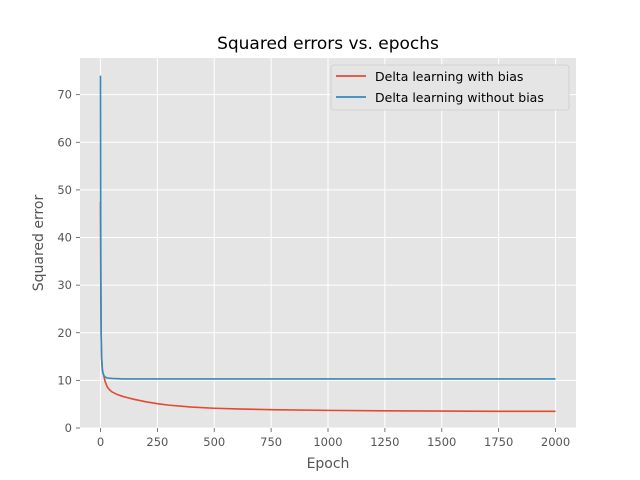 This screenshot has width=640, height=480. What do you see at coordinates (64, 285) in the screenshot?
I see `y-tick-label: 30` at bounding box center [64, 285].